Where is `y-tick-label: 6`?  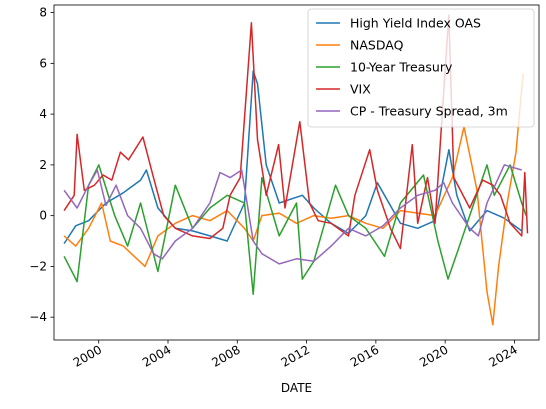 y-tick-label: 6 is located at coordinates (43, 63).